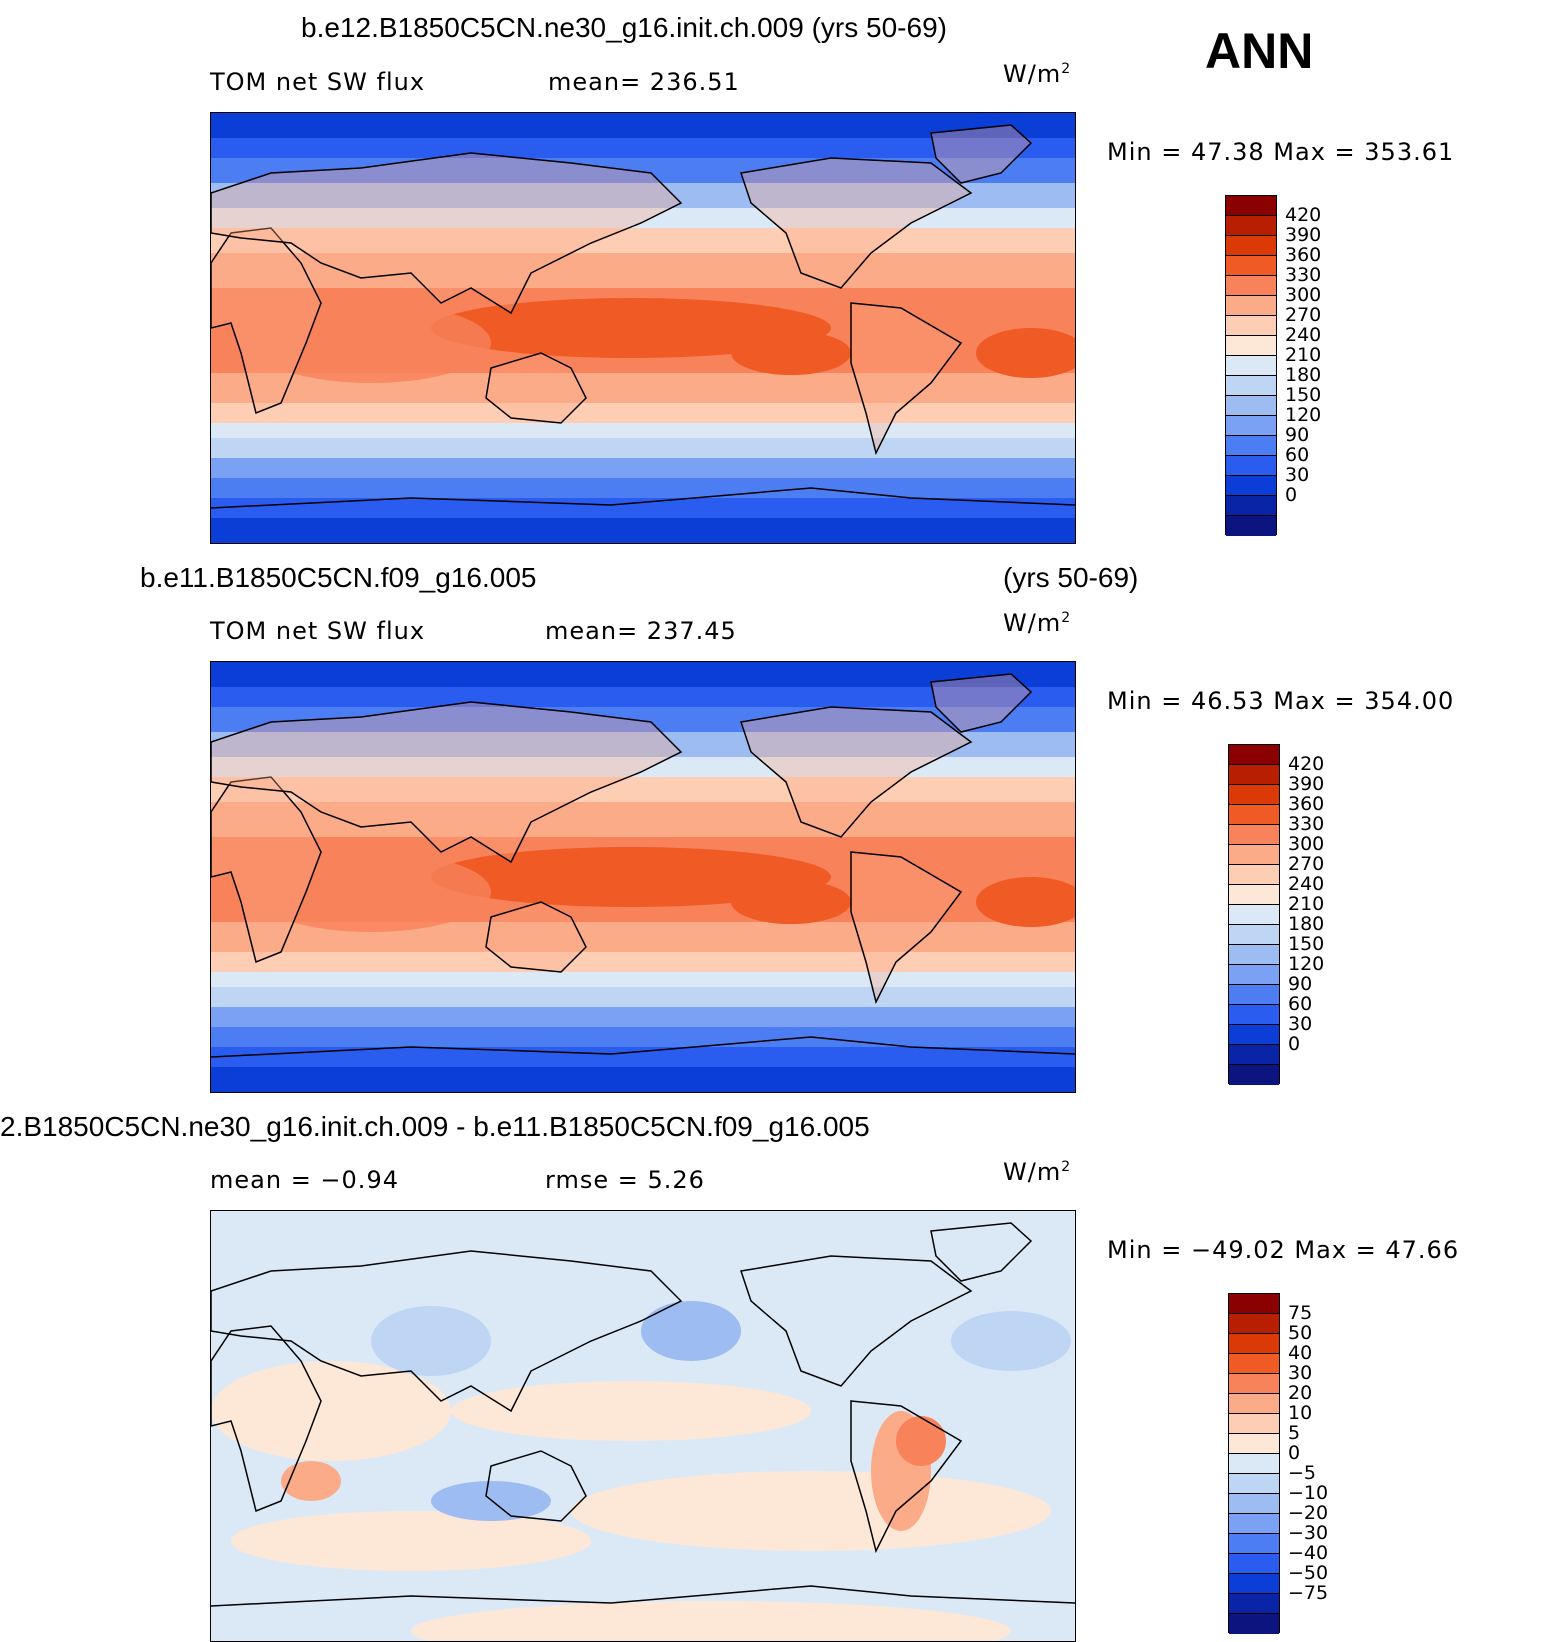 The height and width of the screenshot is (1642, 1547). What do you see at coordinates (1300, 1352) in the screenshot?
I see `colorbar-tick-label: 40` at bounding box center [1300, 1352].